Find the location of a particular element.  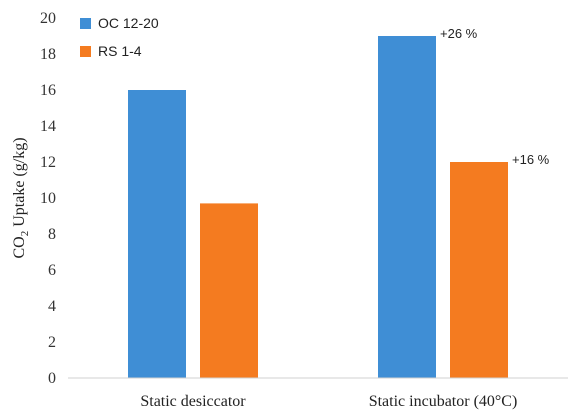

bar-annotation: +16 % is located at coordinates (531, 159).